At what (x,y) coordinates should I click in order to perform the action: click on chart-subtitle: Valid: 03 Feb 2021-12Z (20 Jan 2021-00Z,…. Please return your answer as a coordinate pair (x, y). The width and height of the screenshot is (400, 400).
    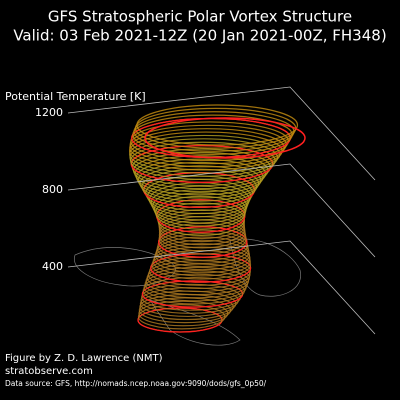
    Looking at the image, I should click on (199, 36).